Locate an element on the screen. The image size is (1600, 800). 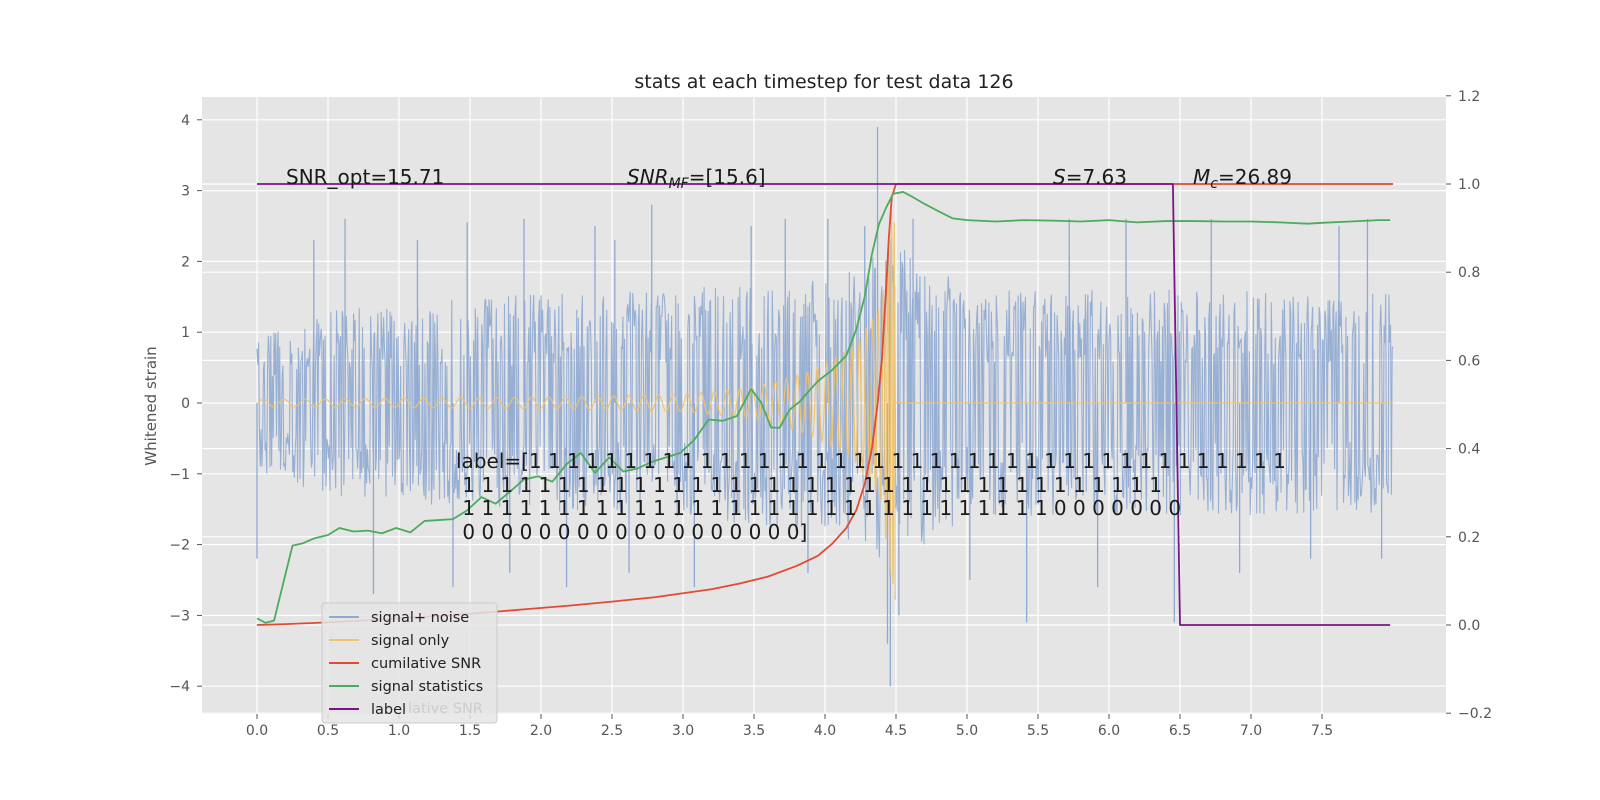
x-tick-label: 6.5 is located at coordinates (1180, 731).